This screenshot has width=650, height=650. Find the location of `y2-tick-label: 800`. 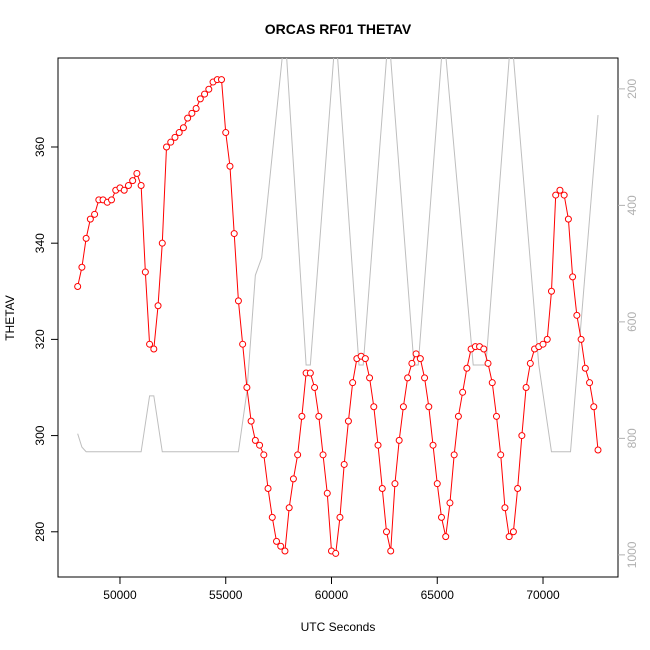

y2-tick-label: 800 is located at coordinates (632, 438).